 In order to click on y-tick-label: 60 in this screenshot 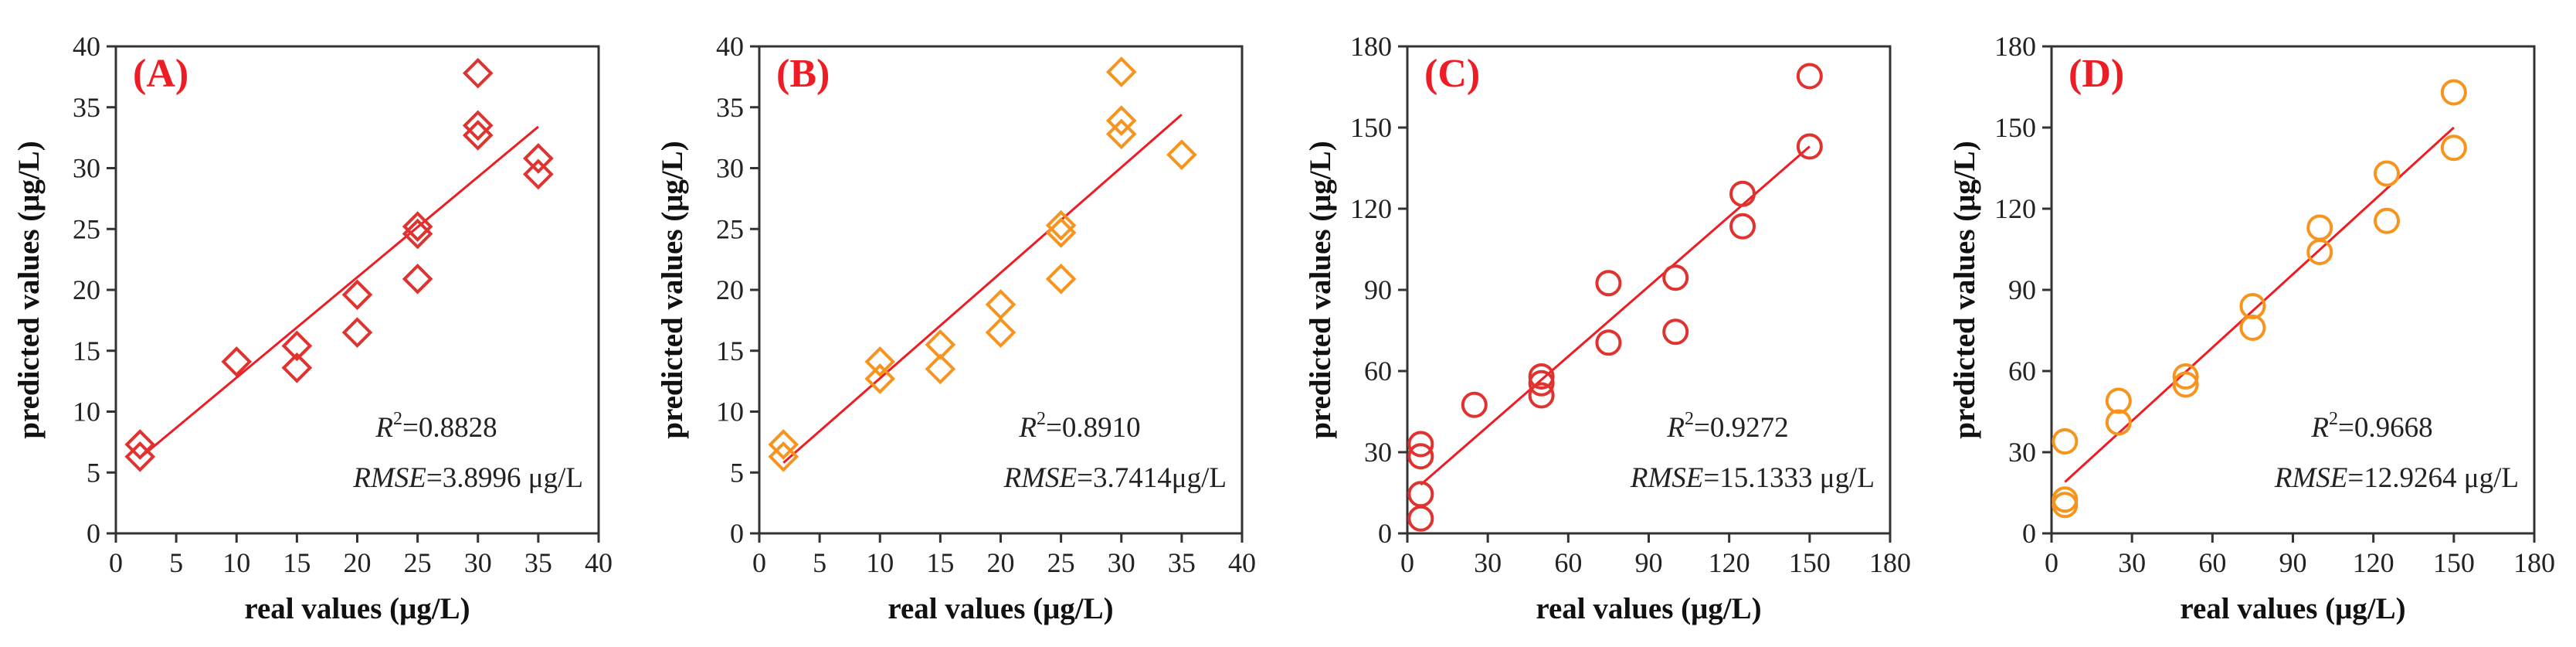, I will do `click(1378, 371)`.